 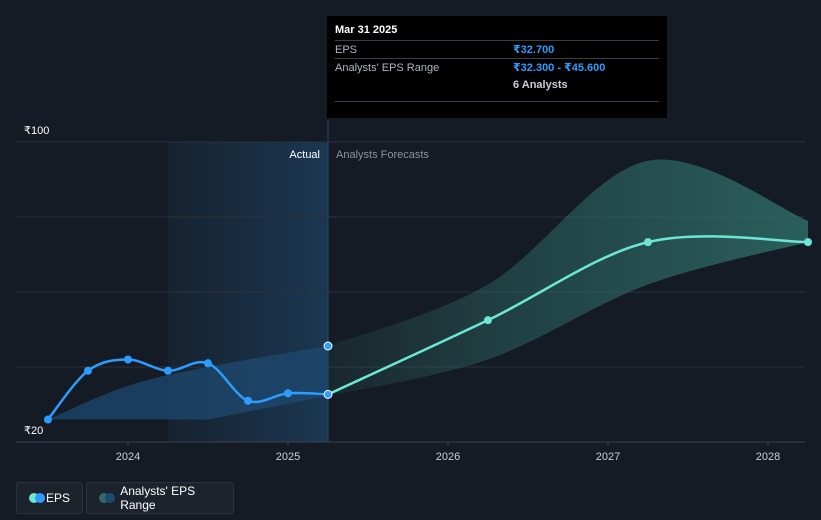 I want to click on legend-eps-label: EPS, so click(x=57, y=498).